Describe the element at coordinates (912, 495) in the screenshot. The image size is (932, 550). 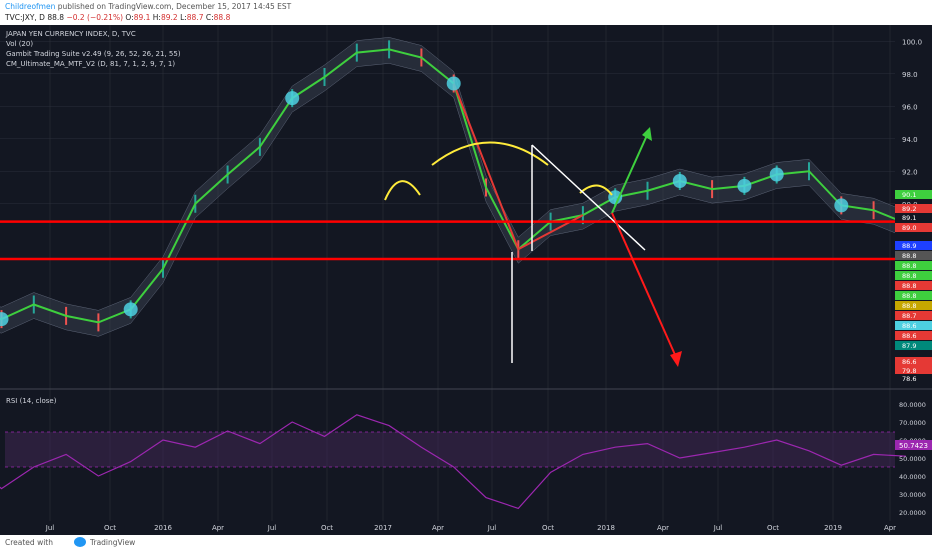
I see `rsi-tick-label: 30.0000` at that location.